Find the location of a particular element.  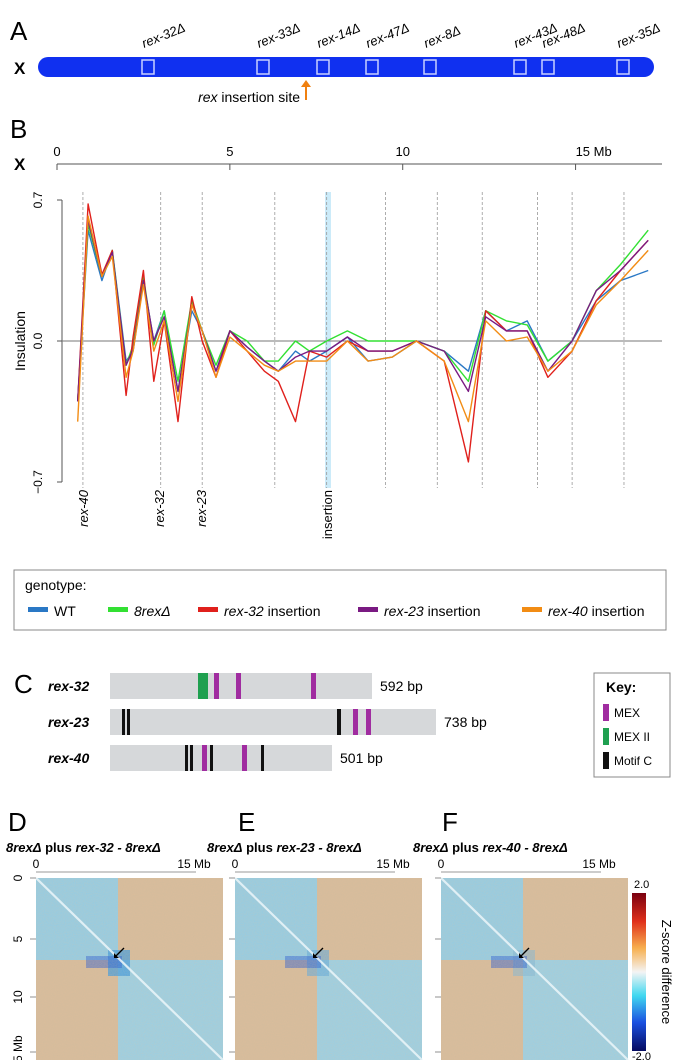

mb-tick-label: 5 is located at coordinates (229, 151).